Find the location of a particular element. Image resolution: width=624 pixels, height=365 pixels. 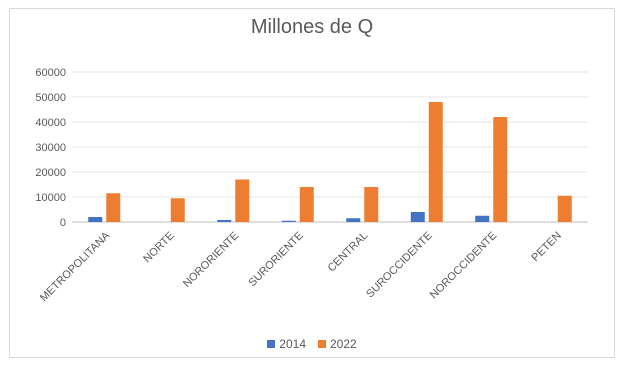

y-tick-label: 30000 is located at coordinates (50, 148).